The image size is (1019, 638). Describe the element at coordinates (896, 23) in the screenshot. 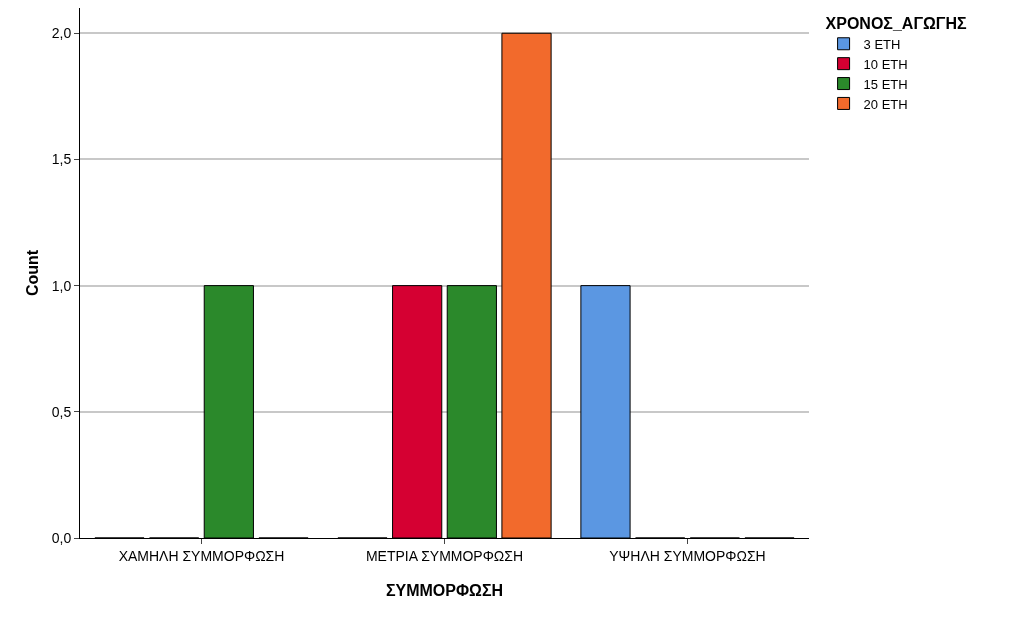

I see `legend-title: ΧΡΟΝΟΣ_ΑΓΩΓΗΣ` at that location.